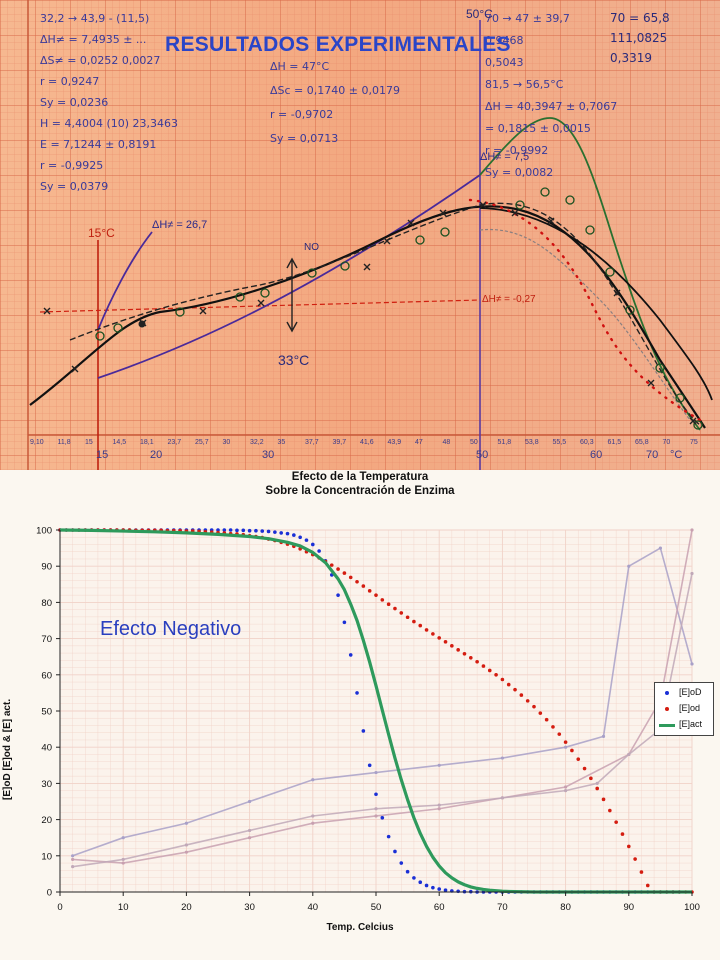 This screenshot has width=720, height=960. What do you see at coordinates (74, 102) in the screenshot?
I see `hw-top-left-line: Sy = 0,0236` at bounding box center [74, 102].